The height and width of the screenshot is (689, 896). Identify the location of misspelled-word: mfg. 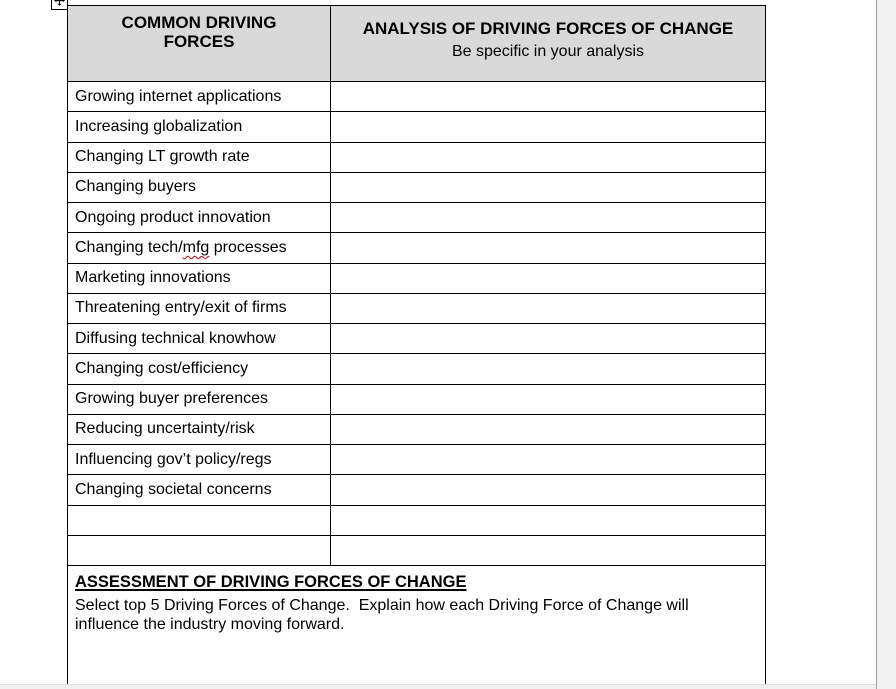
(196, 247).